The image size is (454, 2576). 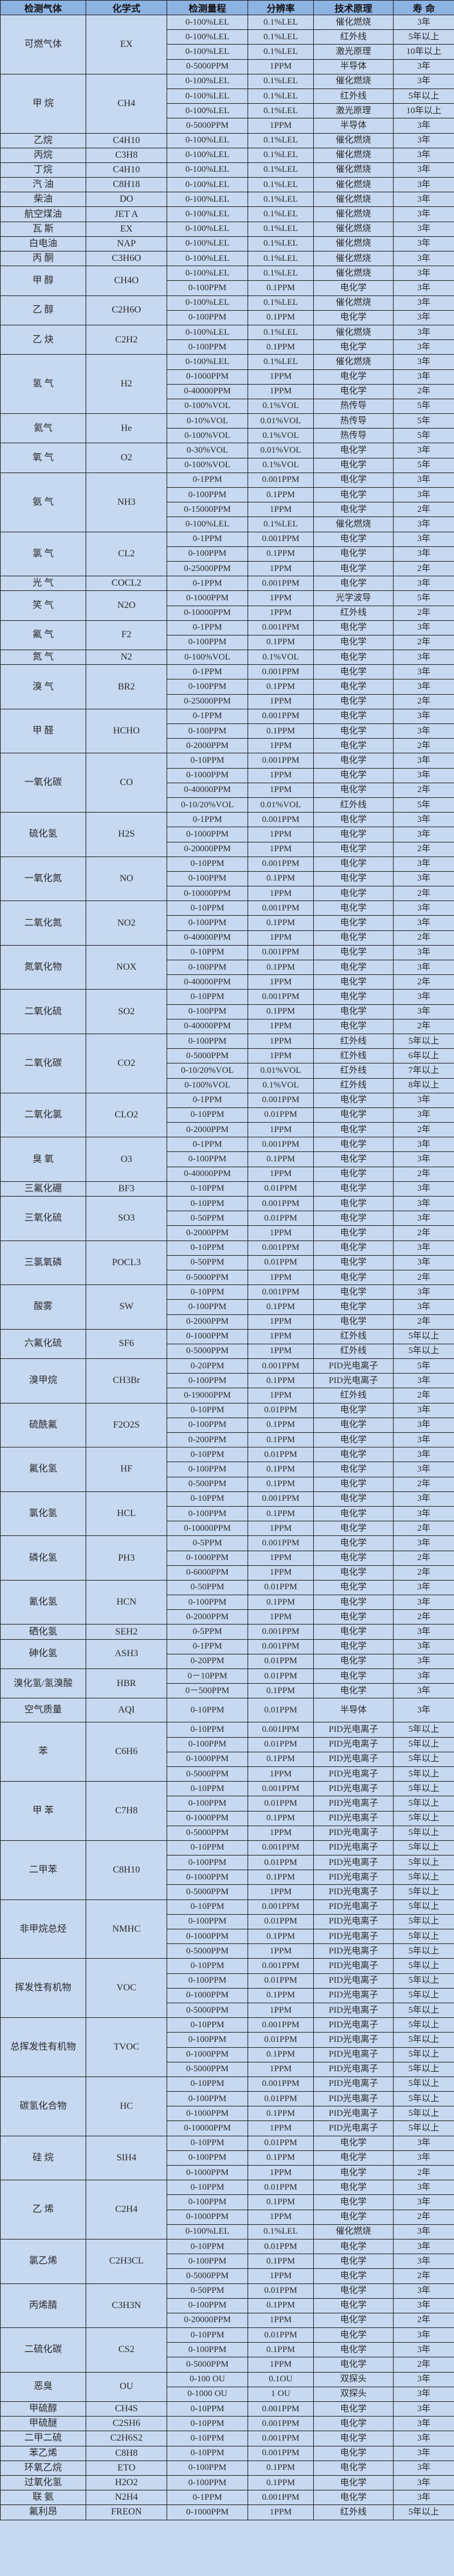 I want to click on principle-cell: 热传导, so click(x=353, y=436).